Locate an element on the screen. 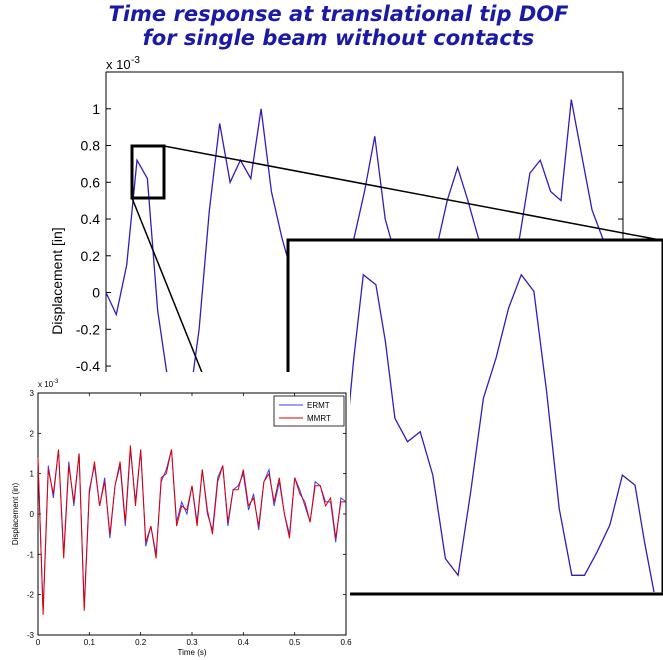 Image resolution: width=663 pixels, height=660 pixels. comparison-y-tick-label: 2 is located at coordinates (32, 433).